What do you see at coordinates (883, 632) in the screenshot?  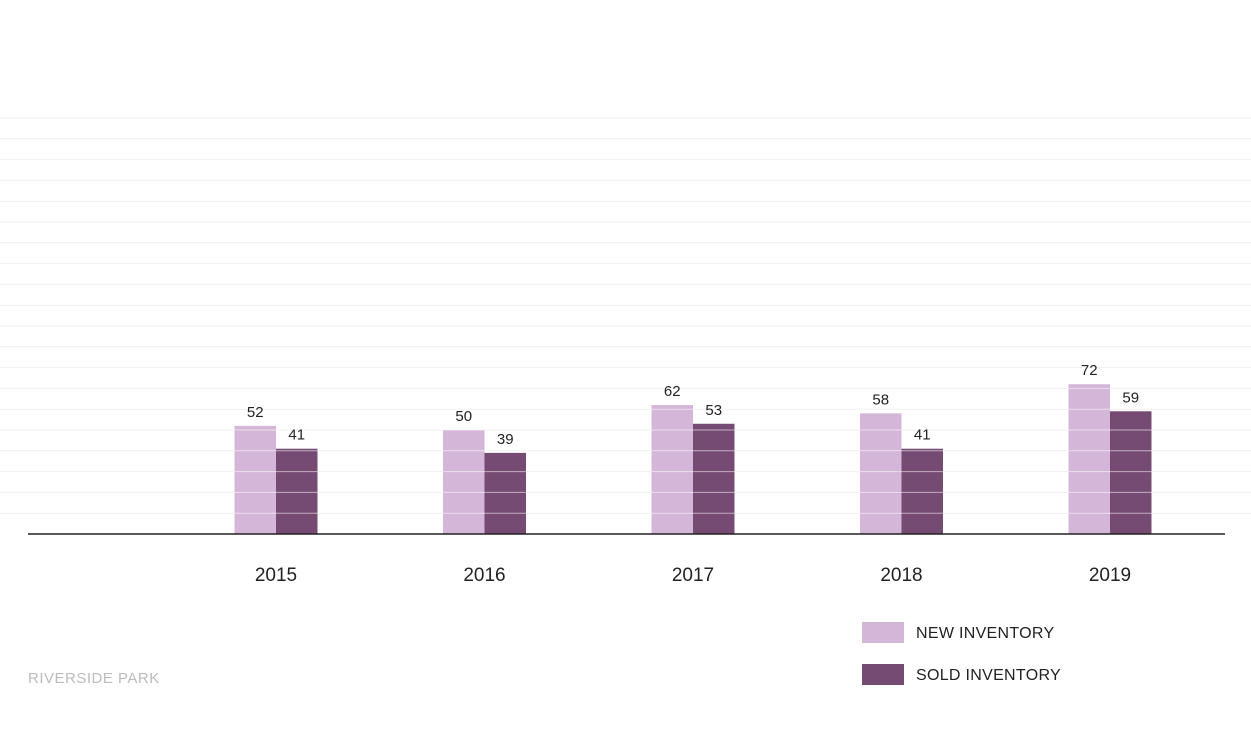 I see `legend-swatch-new` at bounding box center [883, 632].